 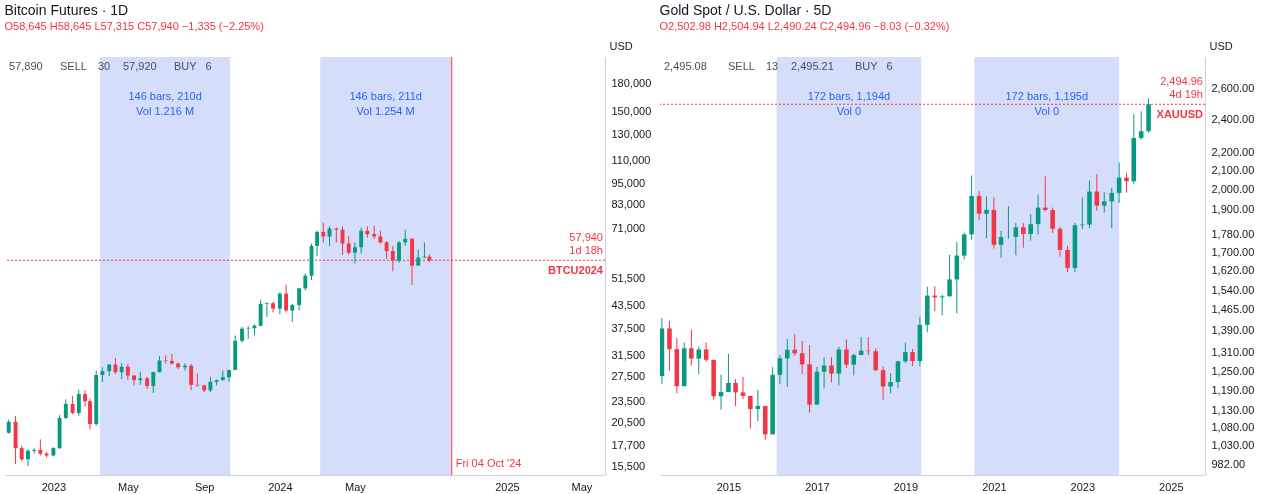 I want to click on chart-subtitle: O2,502.98 H2,504.94 L2,490.24 C2,494.96 −8.03 (−0.32%), so click(x=804, y=26).